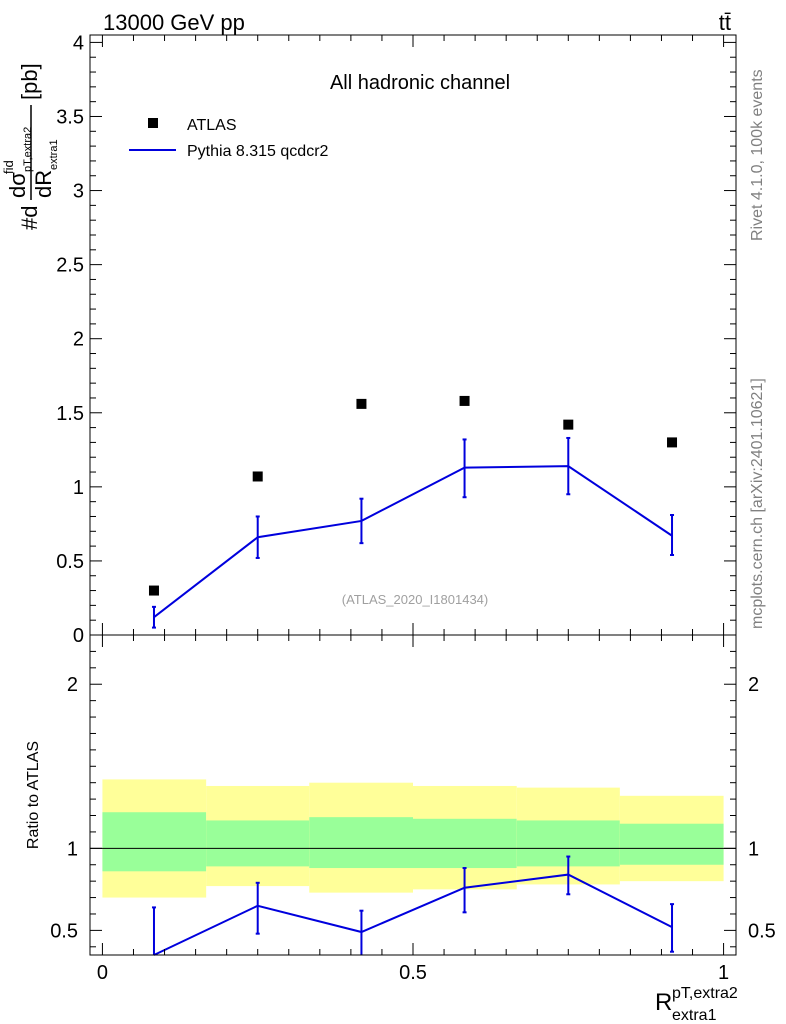 This screenshot has width=786, height=1024. I want to click on pythia-line, so click(413, 542).